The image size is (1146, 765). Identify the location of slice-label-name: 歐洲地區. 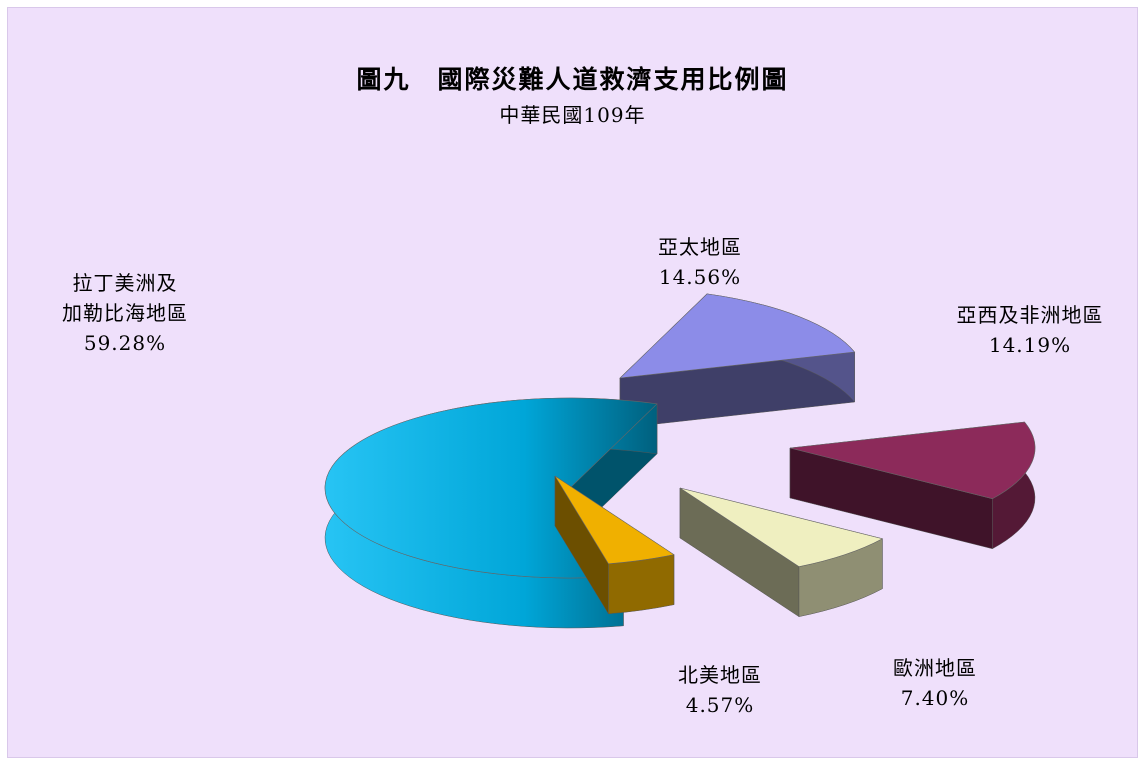
(935, 668).